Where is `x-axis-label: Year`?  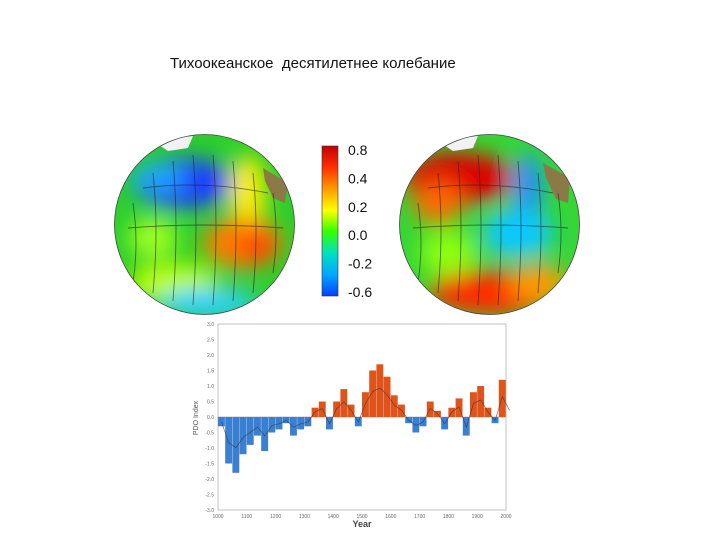
x-axis-label: Year is located at coordinates (362, 524).